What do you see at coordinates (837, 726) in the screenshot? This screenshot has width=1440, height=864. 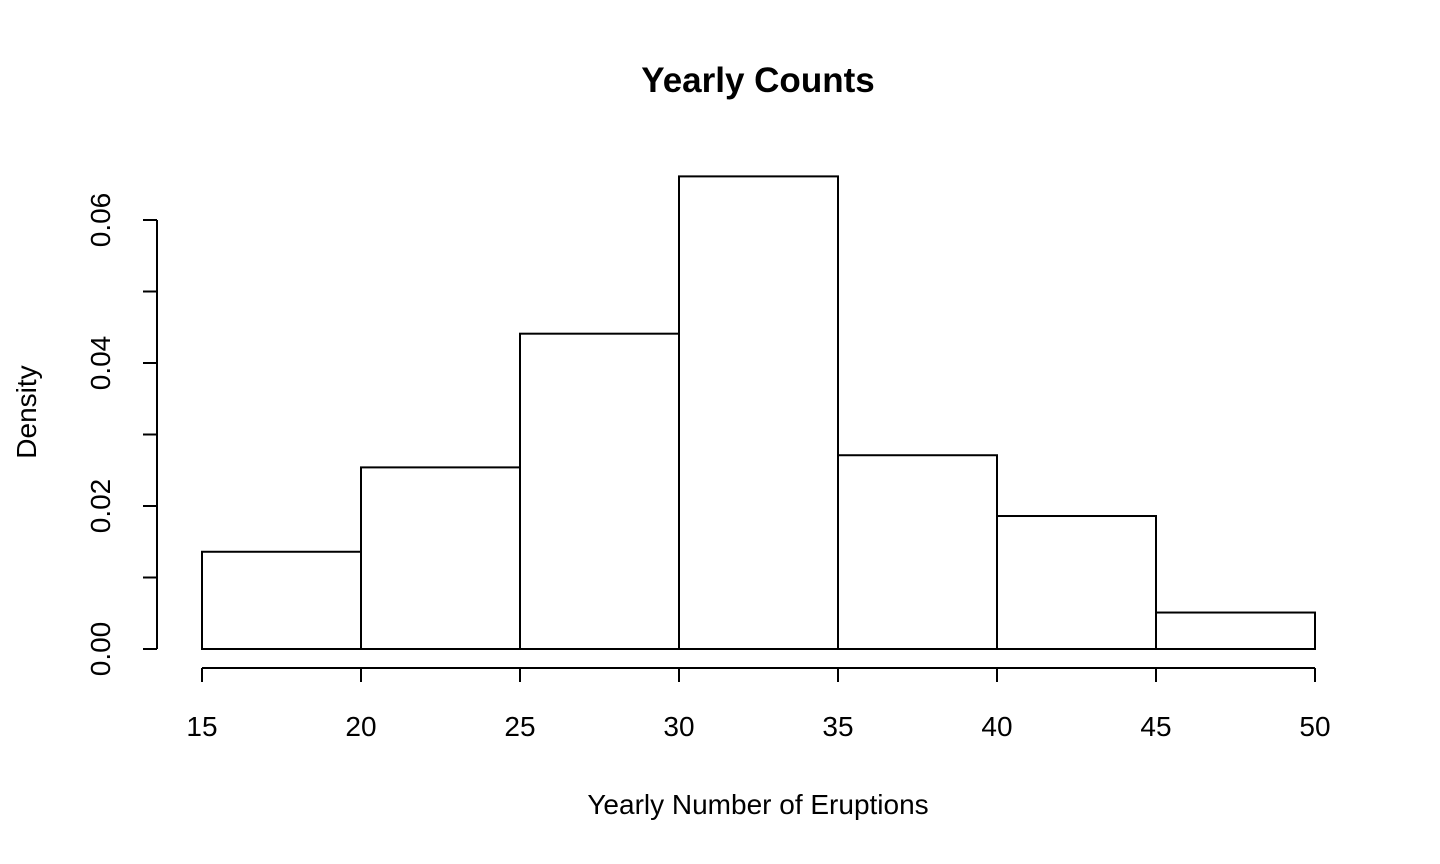 I see `x-tick-label: 35` at bounding box center [837, 726].